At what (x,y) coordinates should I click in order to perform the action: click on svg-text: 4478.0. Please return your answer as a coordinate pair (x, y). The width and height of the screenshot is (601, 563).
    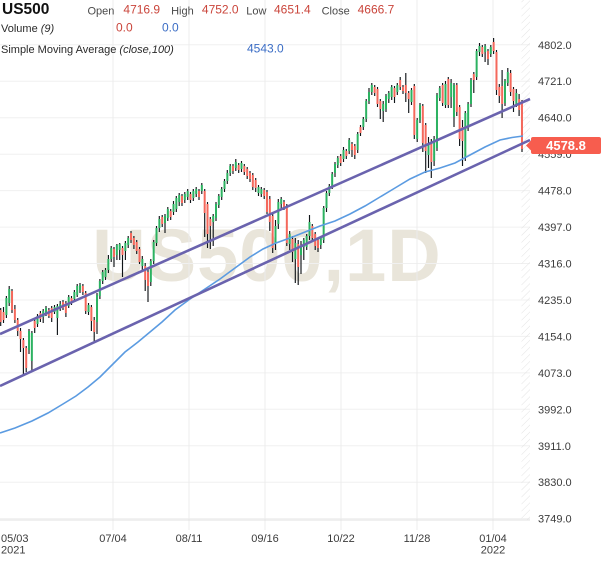
    Looking at the image, I should click on (555, 192).